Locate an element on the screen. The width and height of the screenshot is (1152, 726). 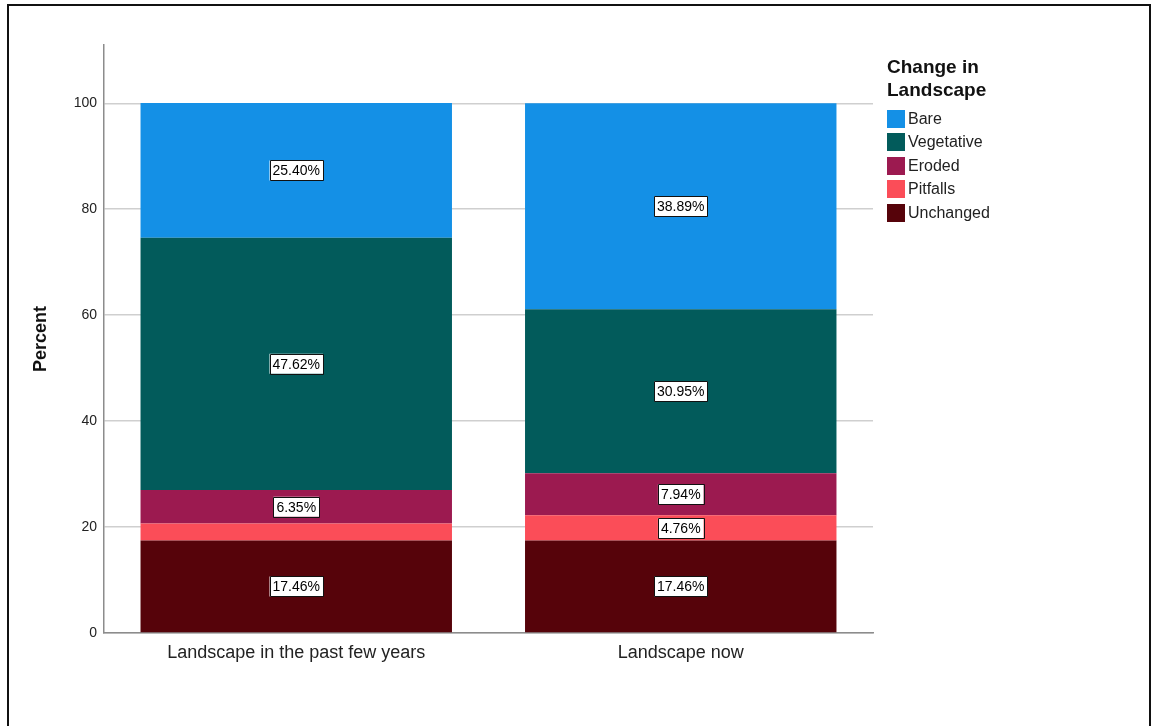
data-label: 38.89% is located at coordinates (681, 206).